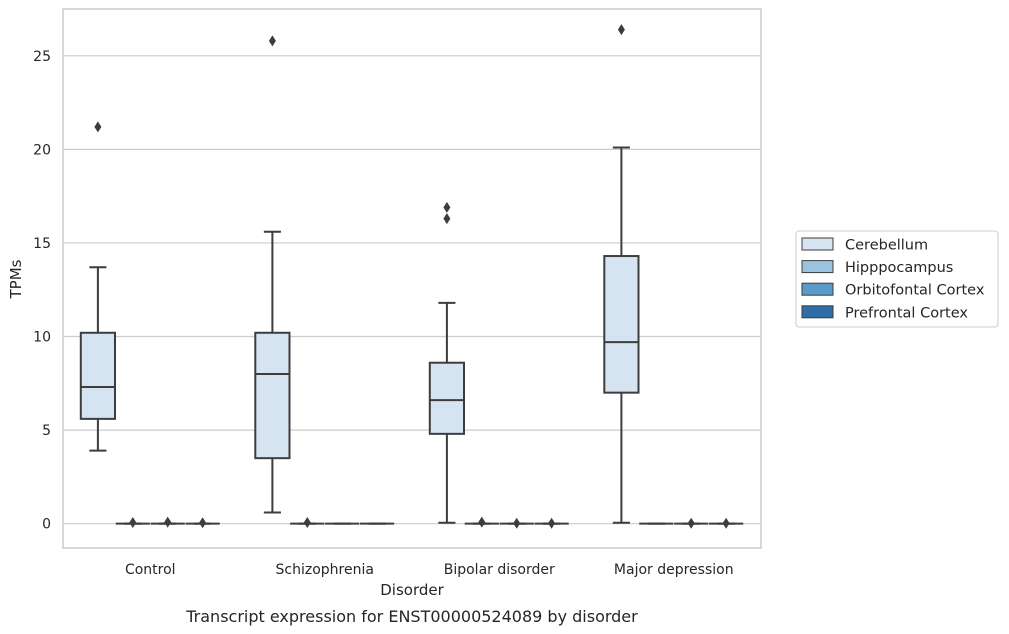 This screenshot has height=634, width=1009. I want to click on x-tick-label: Control, so click(150, 570).